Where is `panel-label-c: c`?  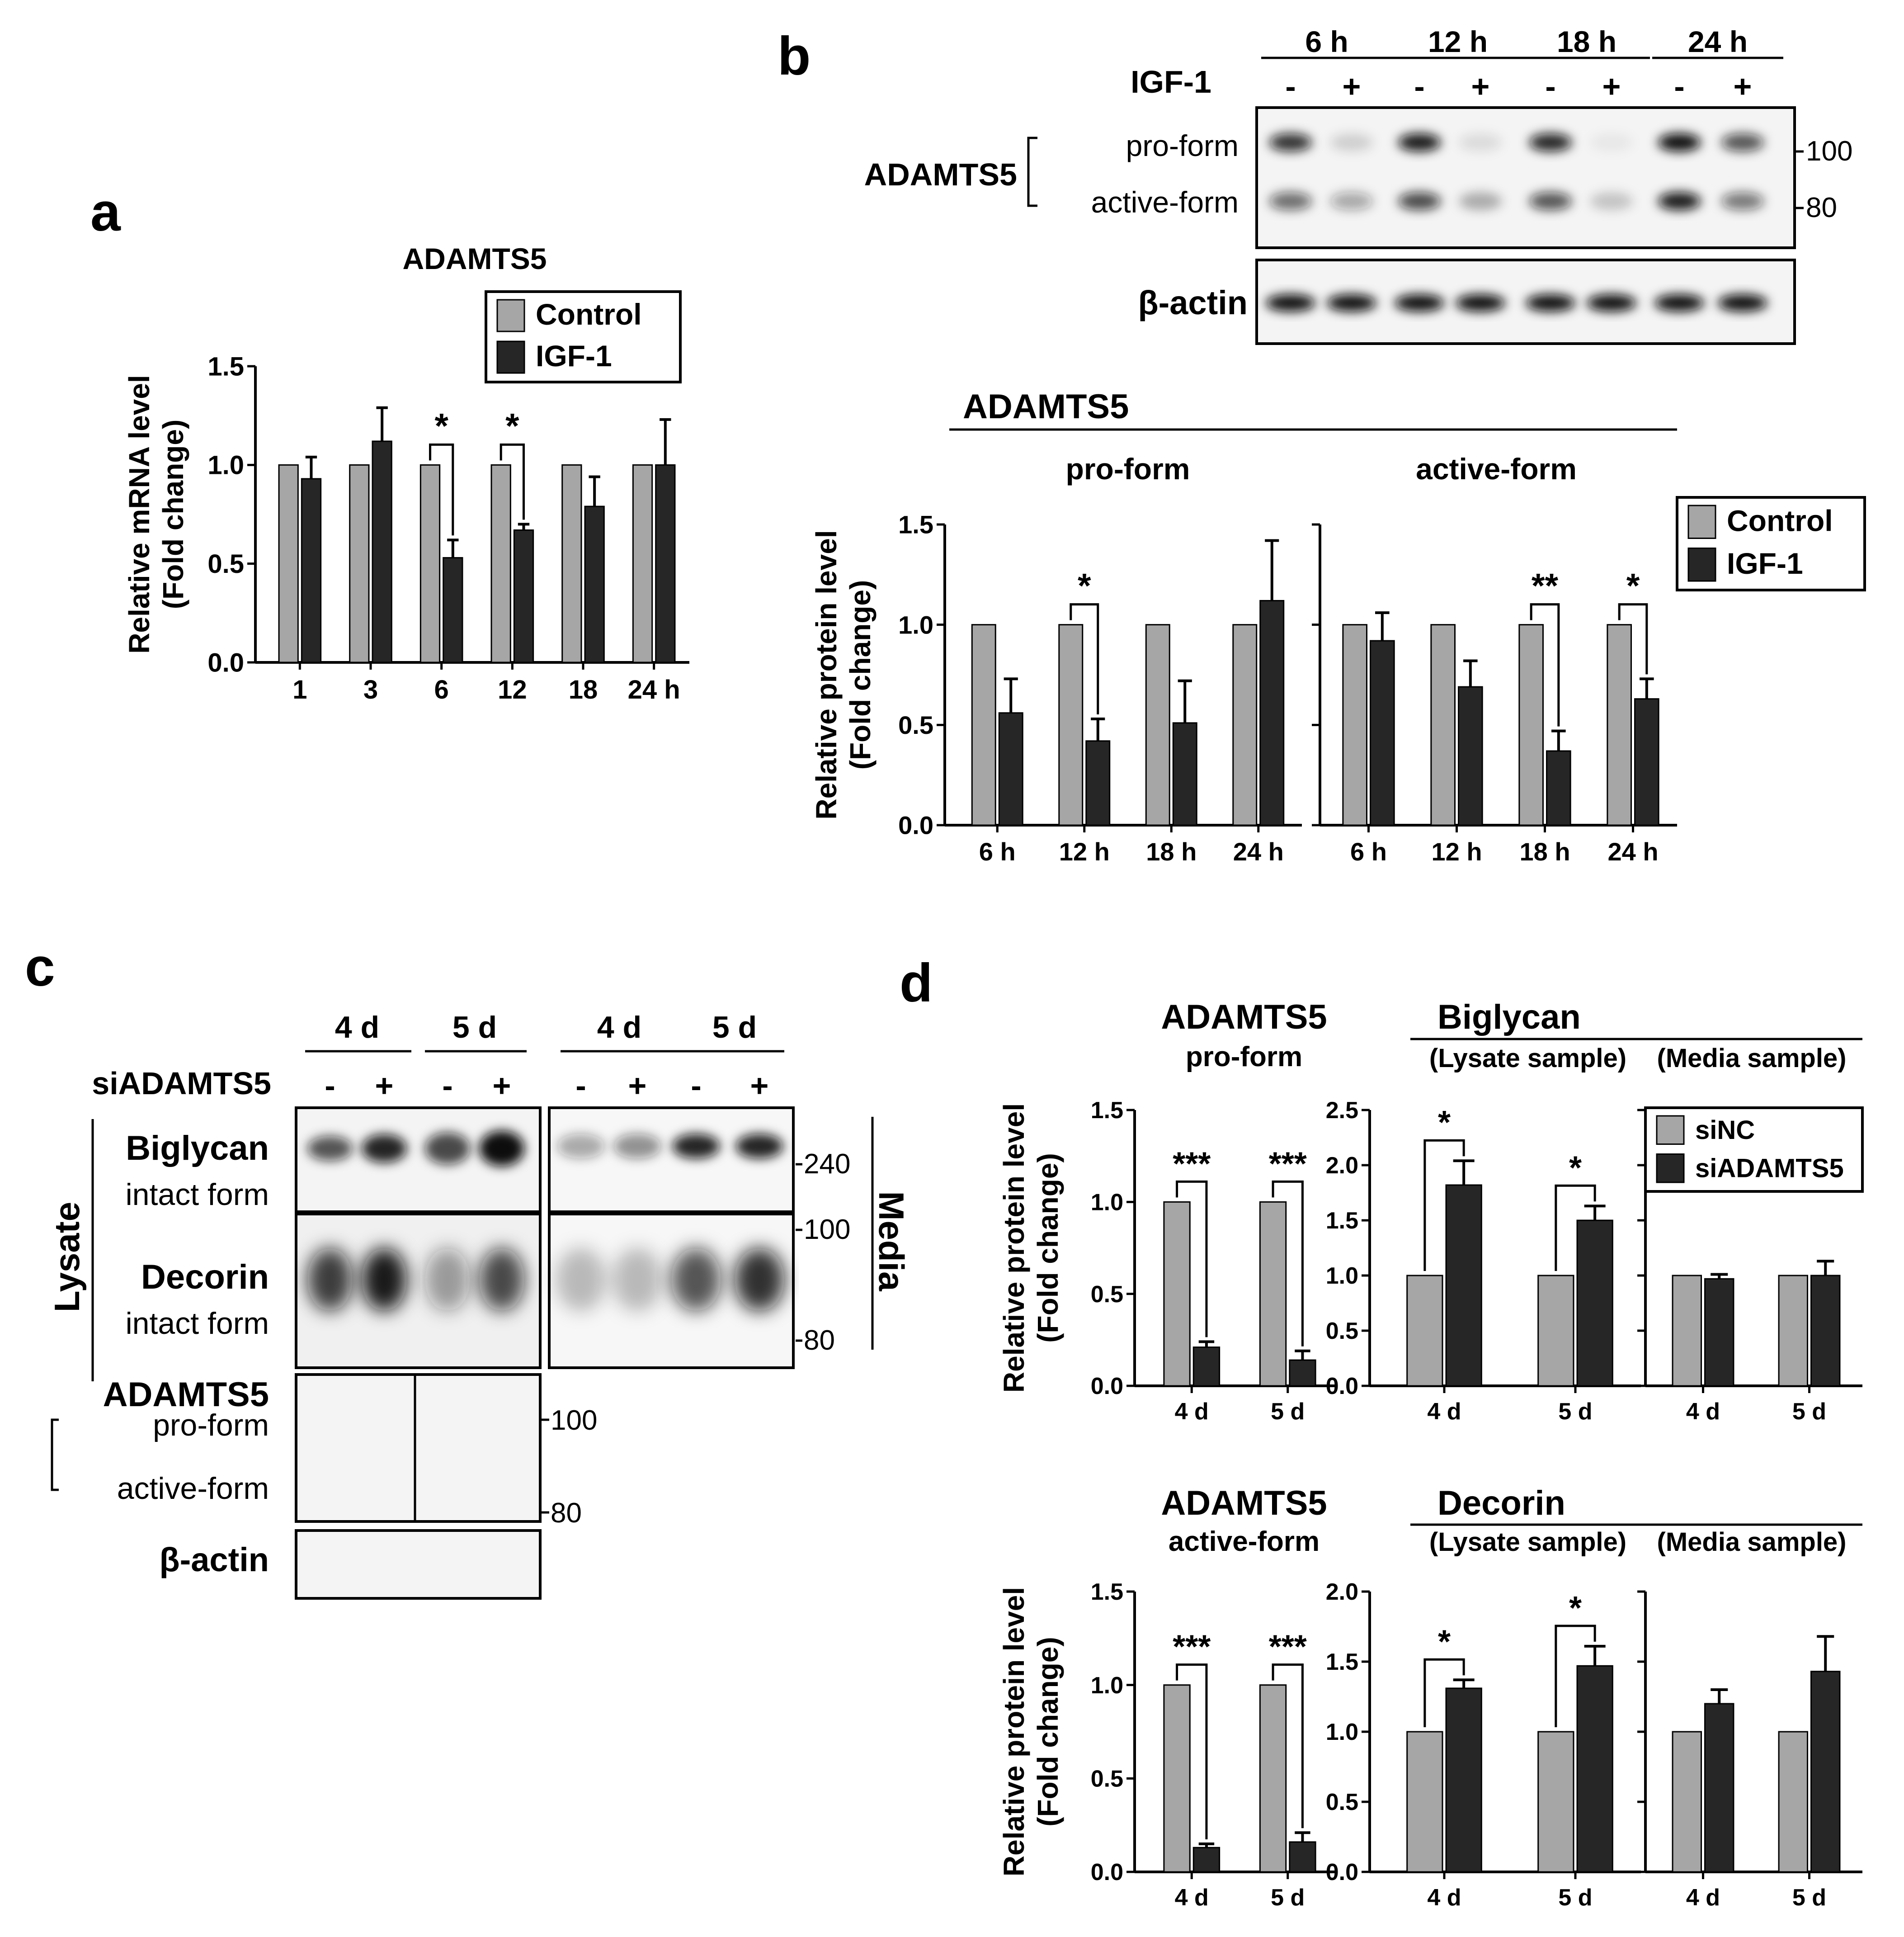
panel-label-c: c is located at coordinates (40, 967).